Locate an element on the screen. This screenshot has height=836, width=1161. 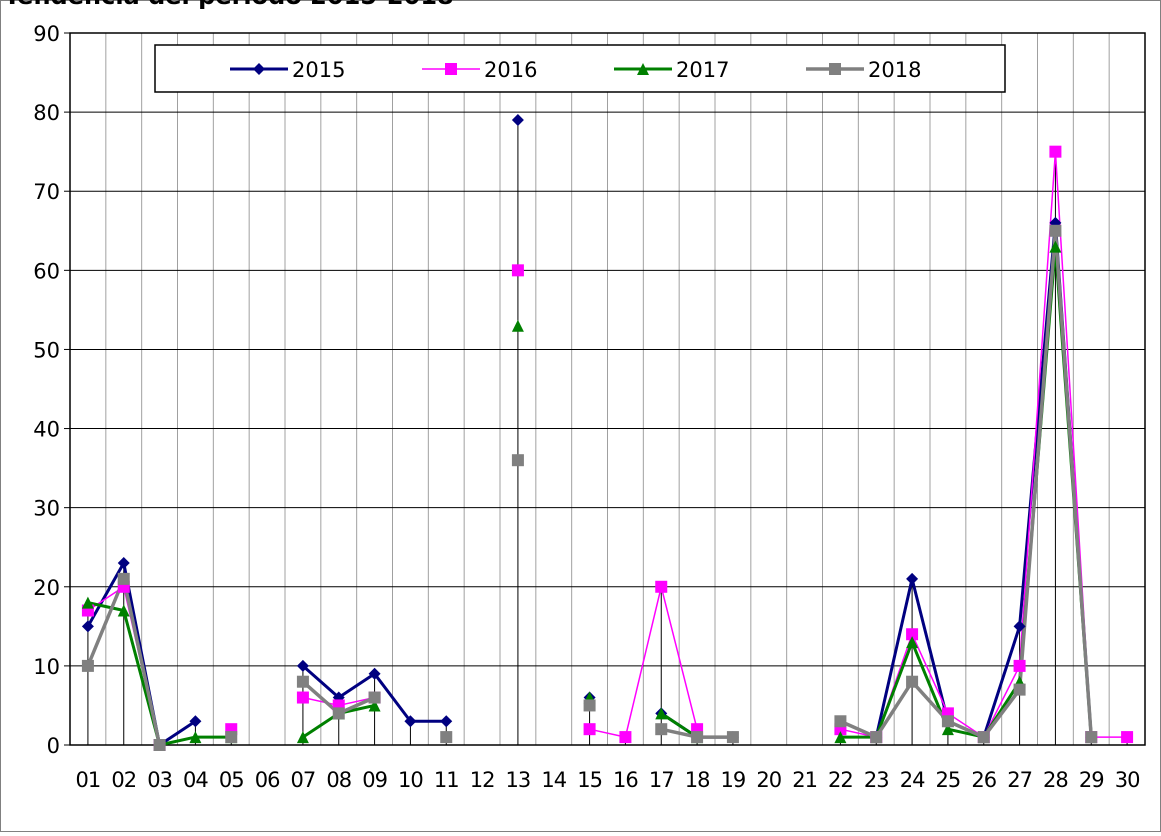
x-tick-label: 16 is located at coordinates (625, 780).